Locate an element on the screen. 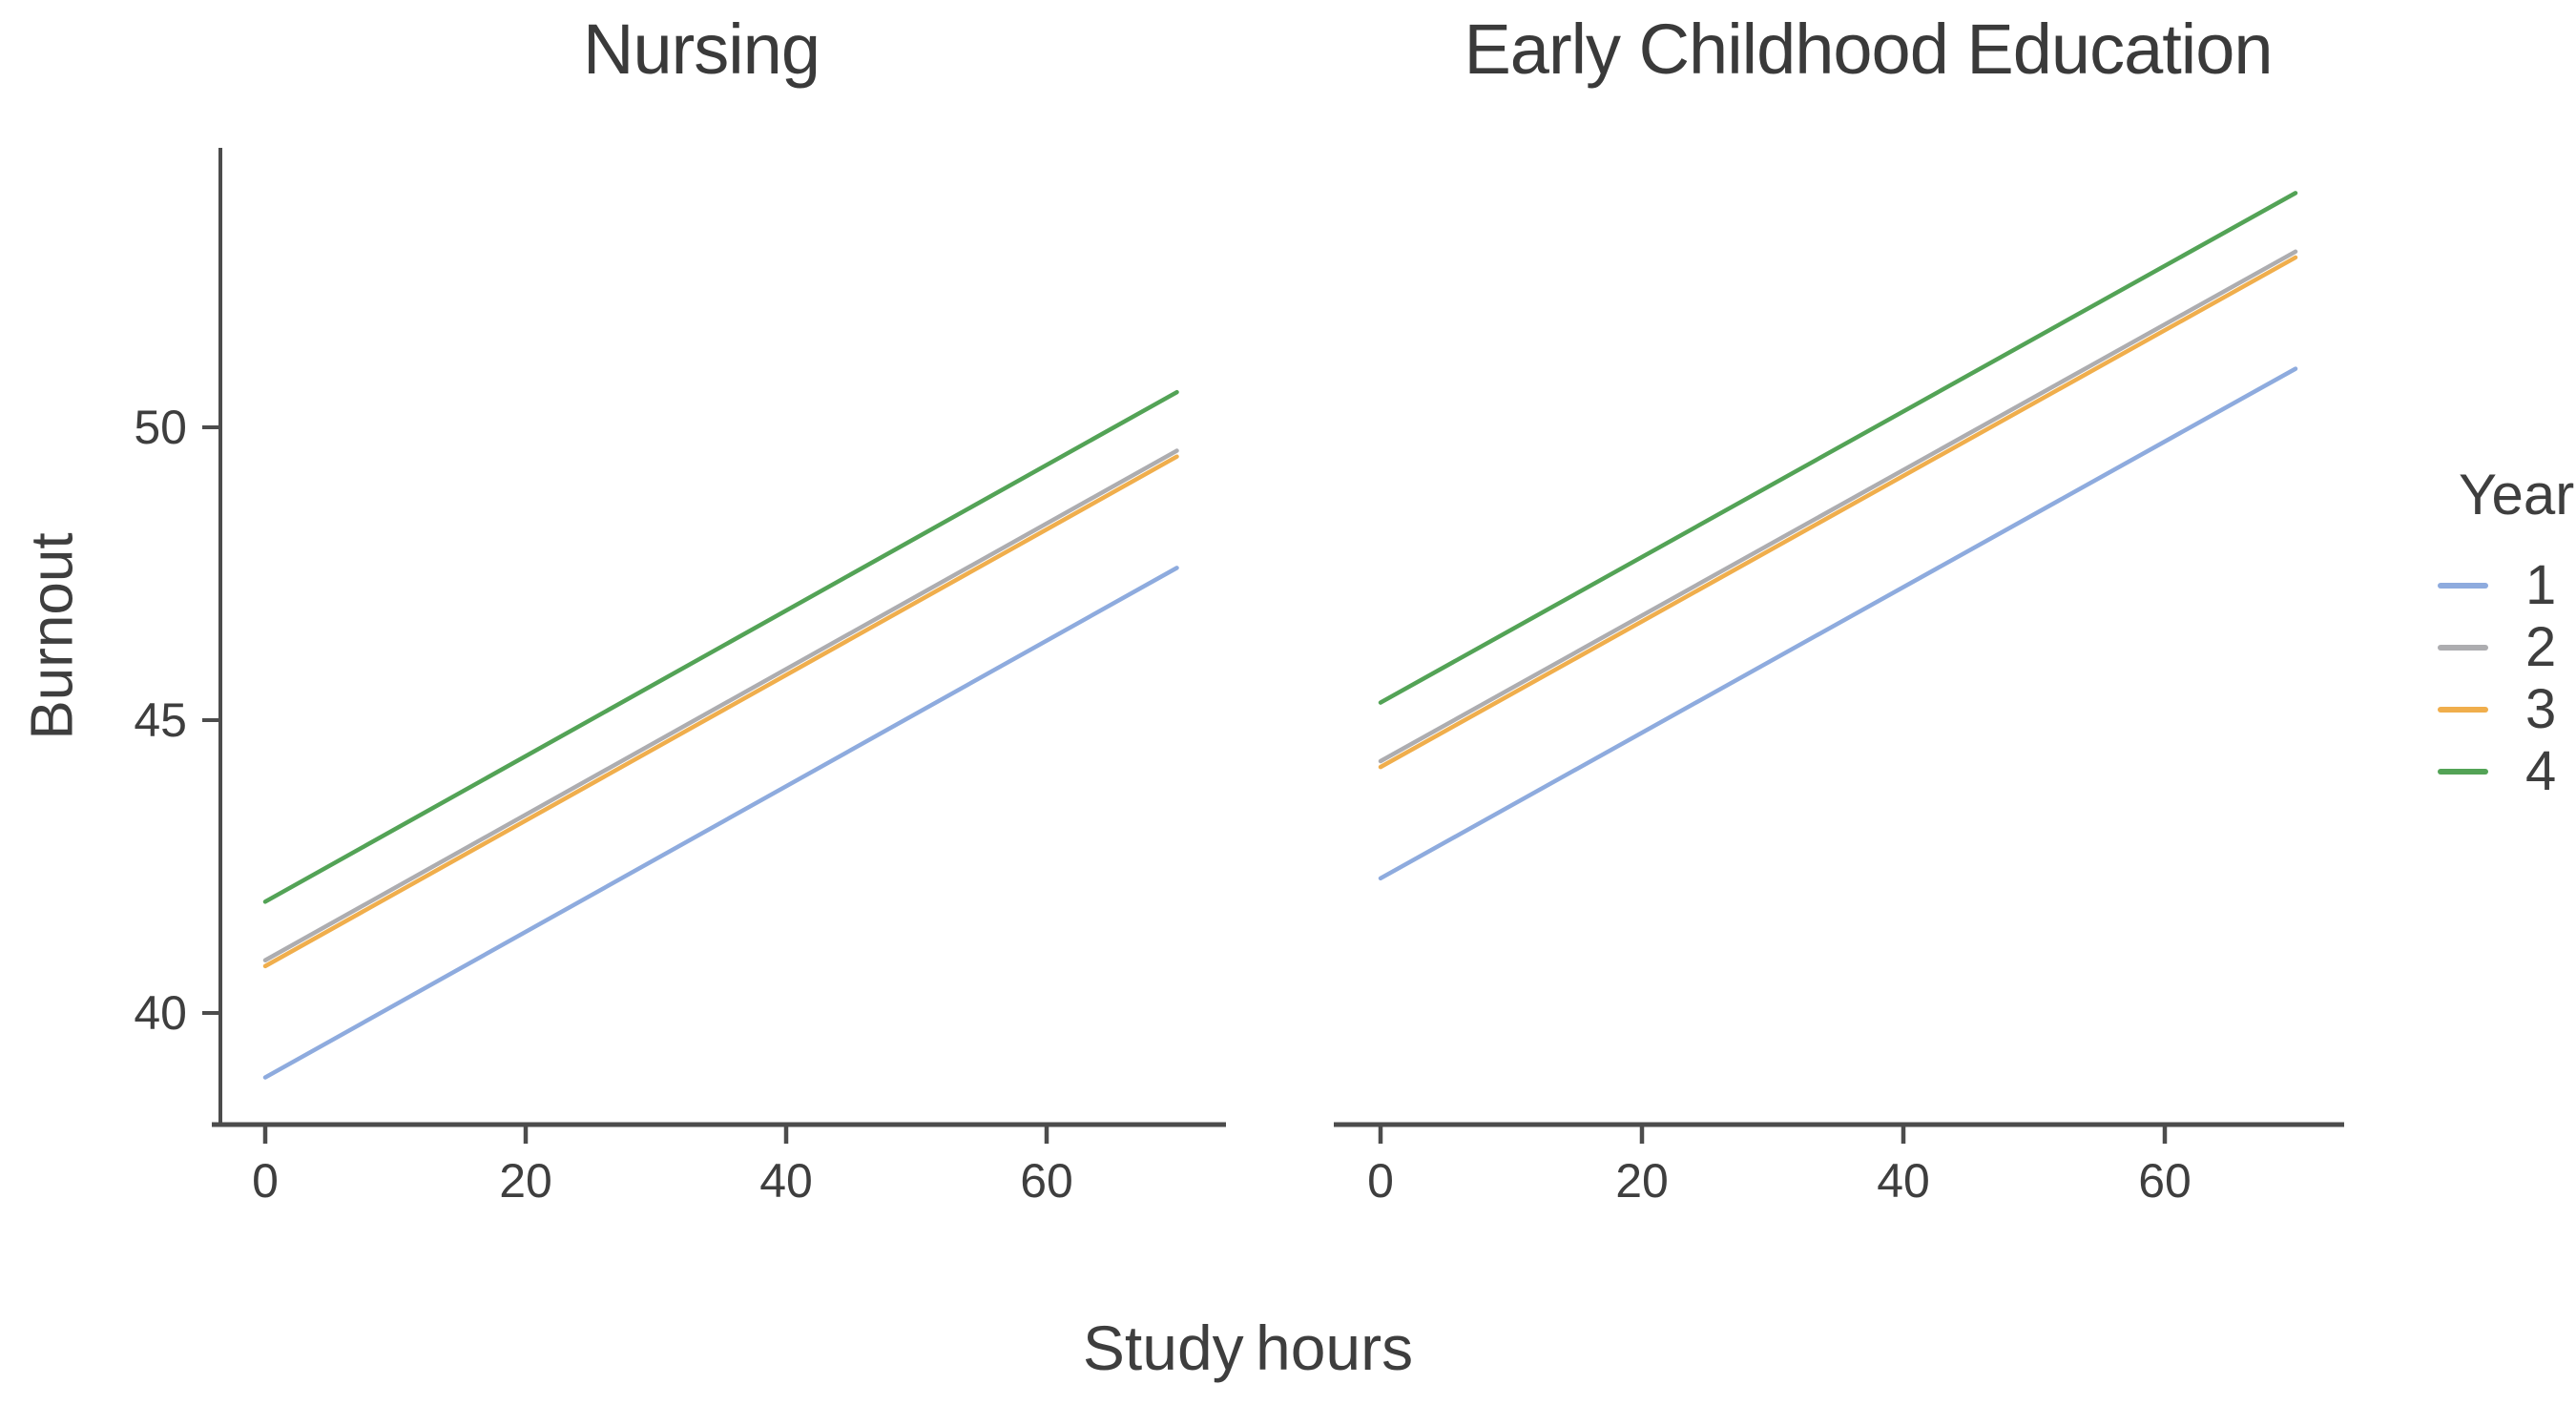  legend-title: Year is located at coordinates (2517, 495).